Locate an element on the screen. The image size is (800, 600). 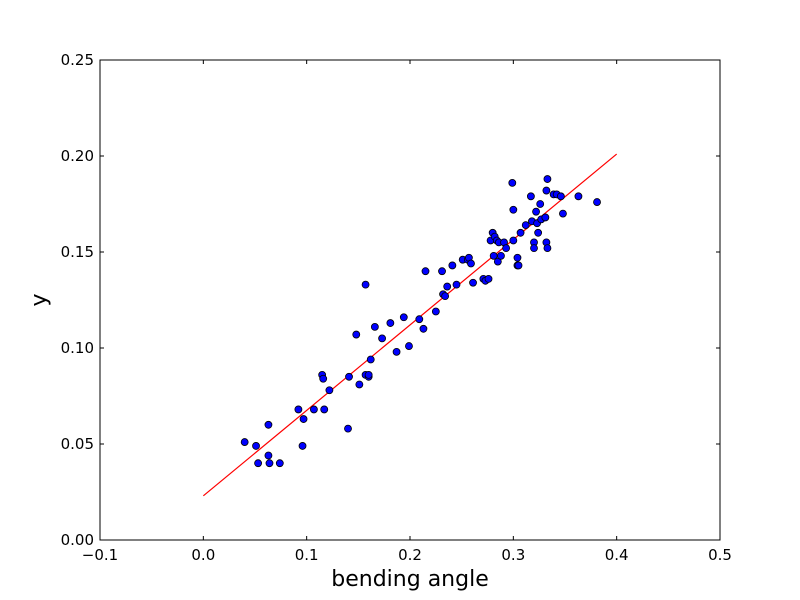
y-tick-label: 0.25 is located at coordinates (77, 60).